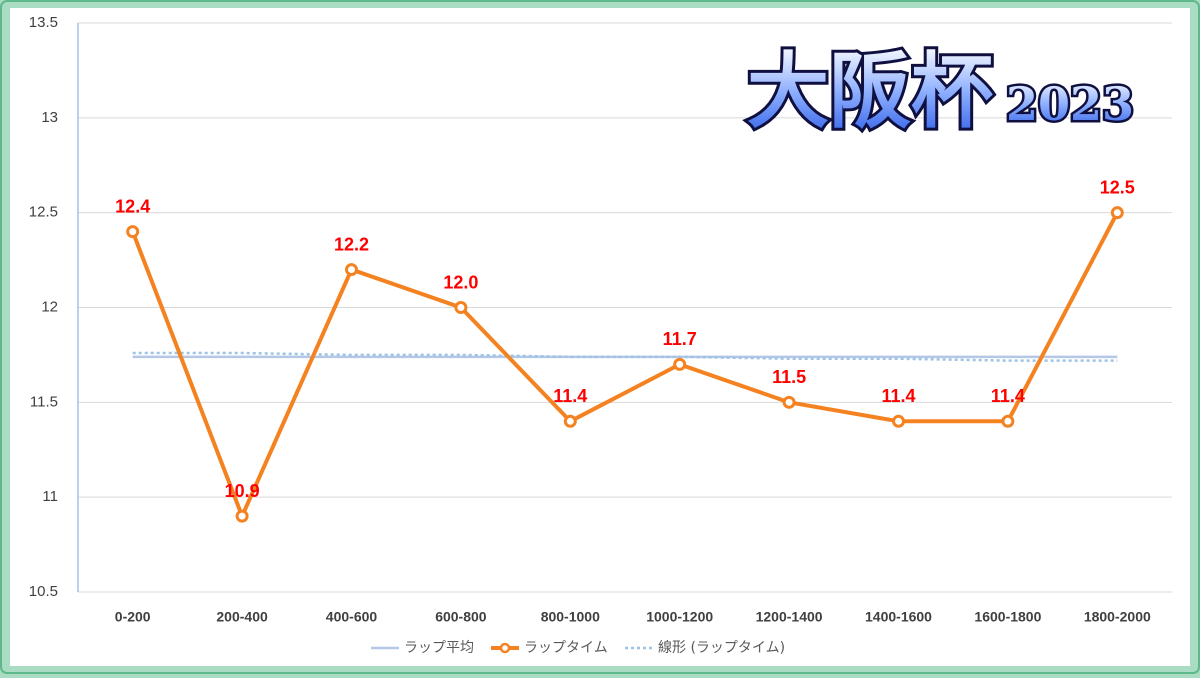 The width and height of the screenshot is (1200, 678). What do you see at coordinates (439, 648) in the screenshot?
I see `legend-label: ラップ平均` at bounding box center [439, 648].